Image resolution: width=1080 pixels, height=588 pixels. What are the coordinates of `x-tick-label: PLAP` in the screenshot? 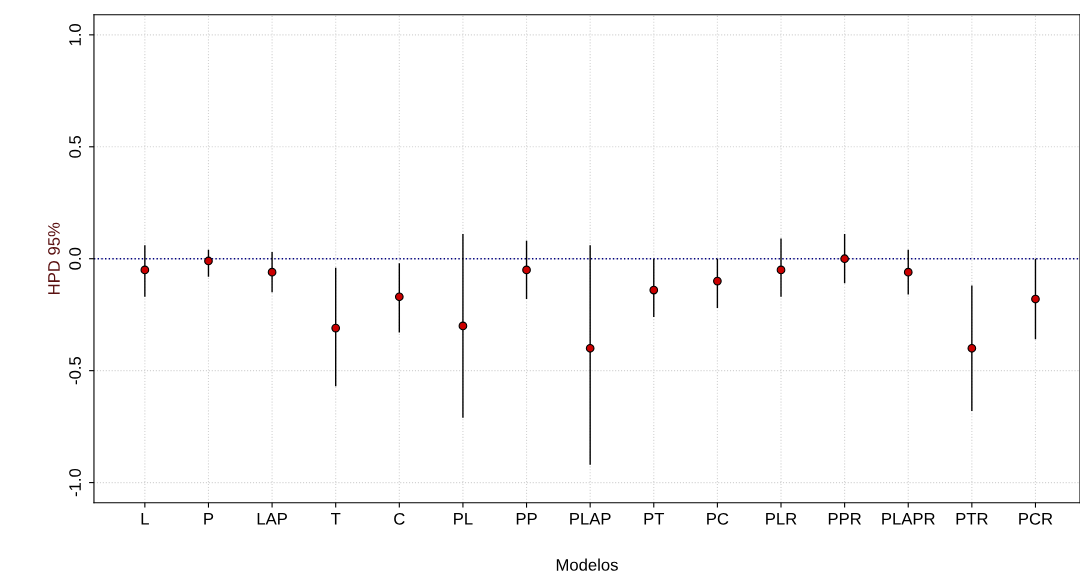 It's located at (590, 519).